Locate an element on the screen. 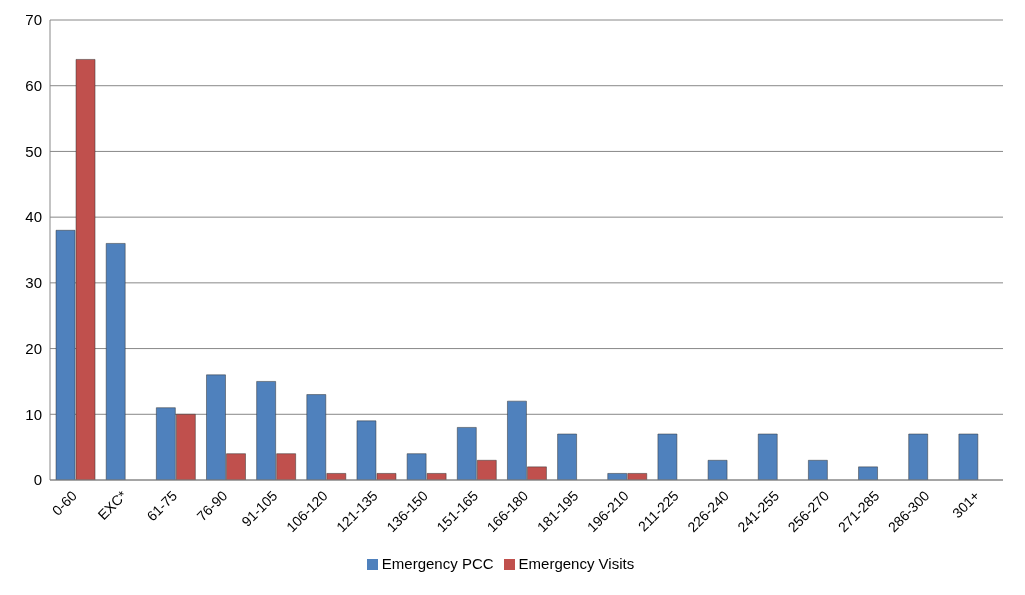 The height and width of the screenshot is (595, 1025). legend-label: Emergency PCC is located at coordinates (437, 563).